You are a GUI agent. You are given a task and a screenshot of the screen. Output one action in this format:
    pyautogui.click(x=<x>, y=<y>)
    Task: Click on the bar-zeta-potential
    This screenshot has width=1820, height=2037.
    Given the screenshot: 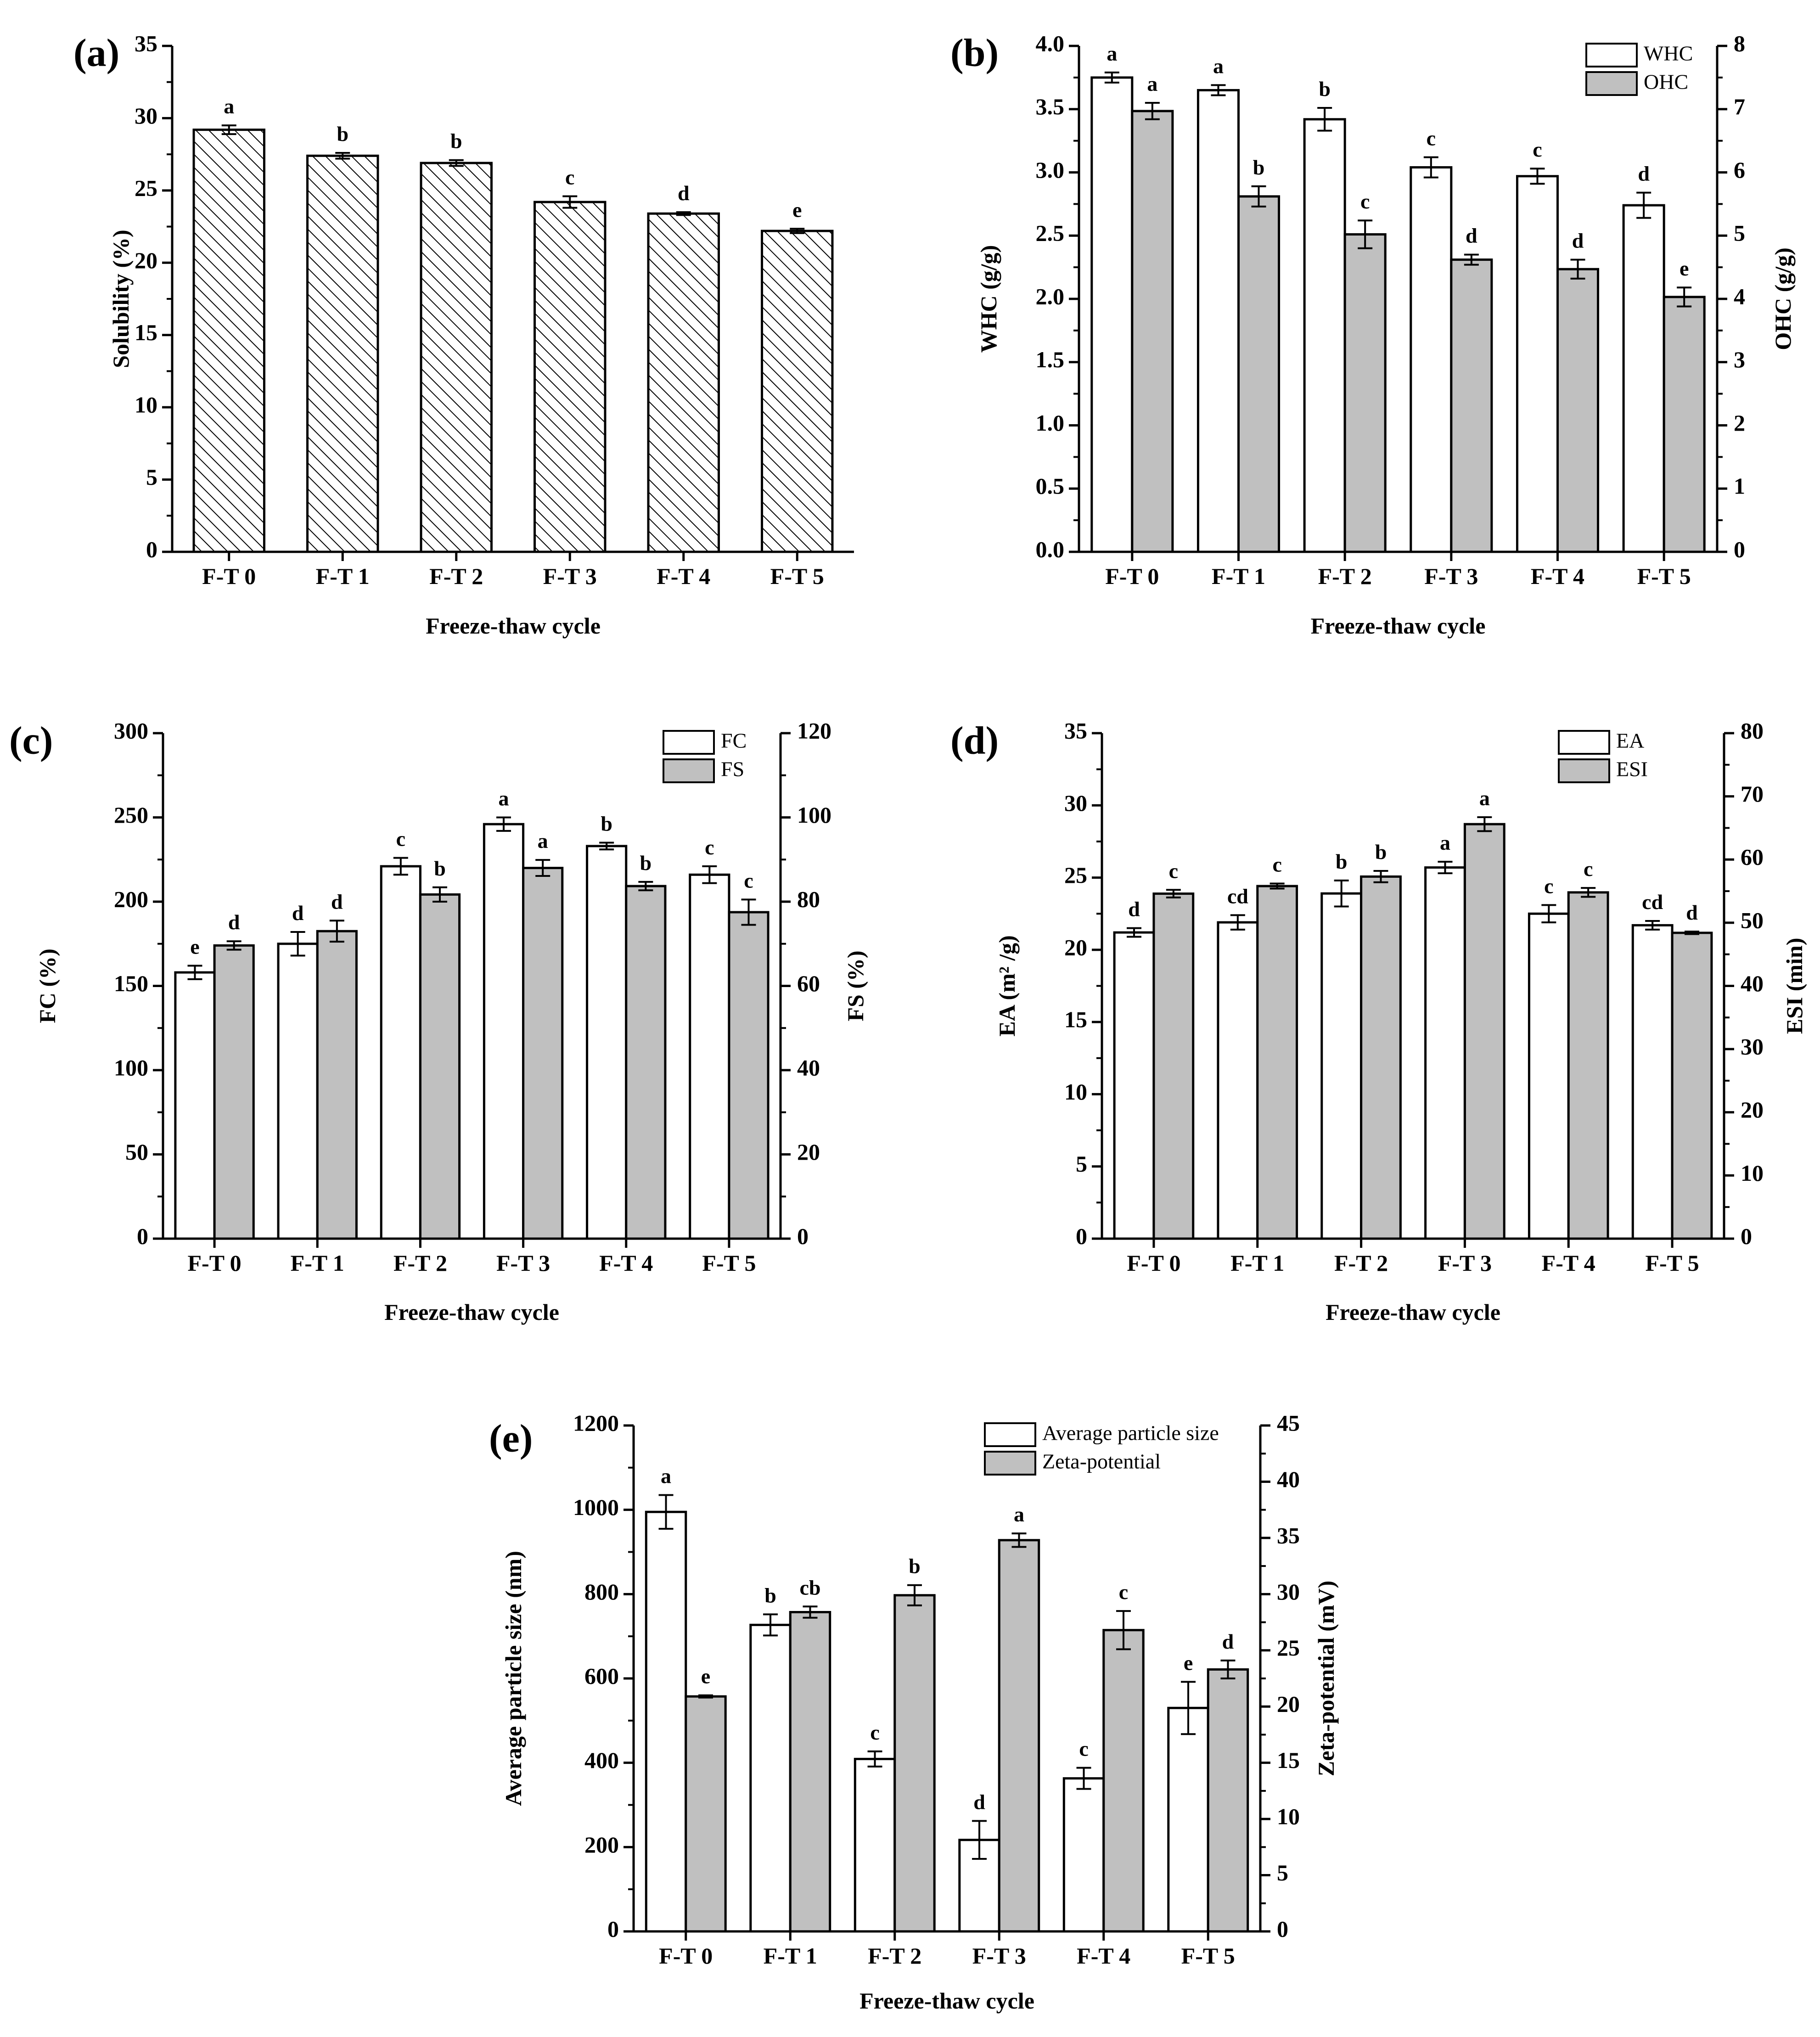 What is the action you would take?
    pyautogui.click(x=1123, y=1781)
    